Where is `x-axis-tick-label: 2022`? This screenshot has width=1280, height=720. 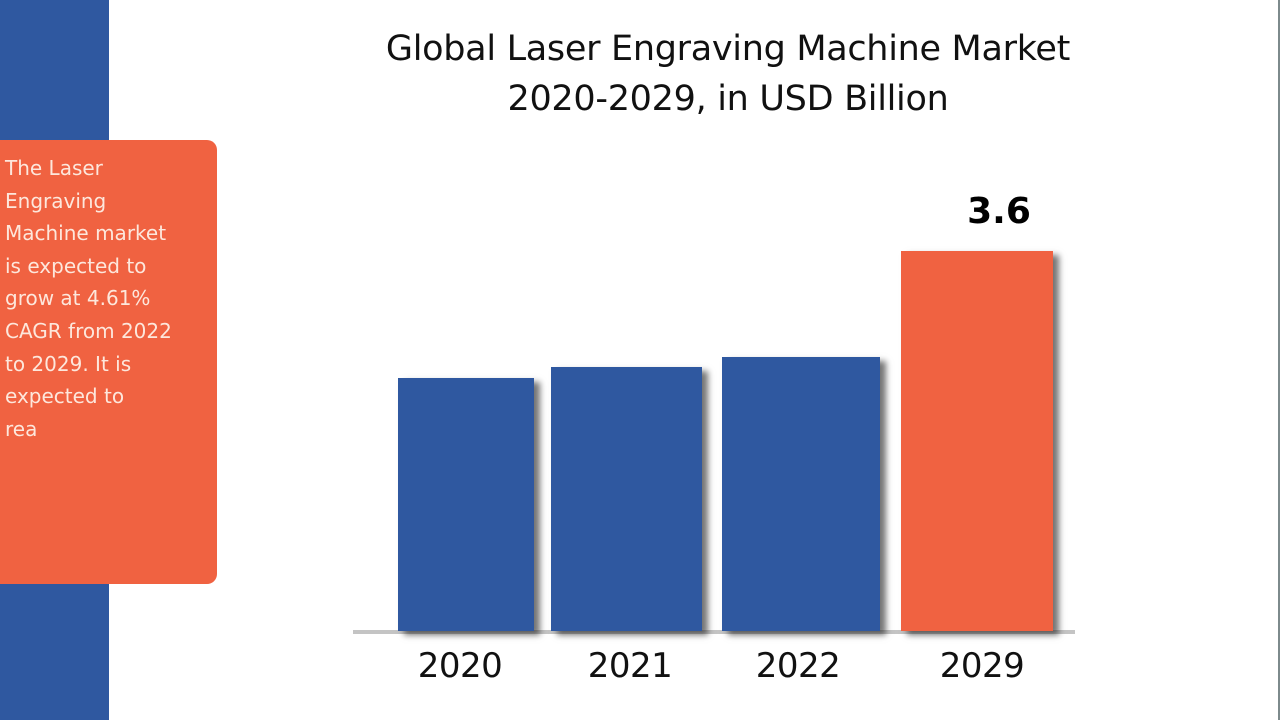
x-axis-tick-label: 2022 is located at coordinates (798, 666).